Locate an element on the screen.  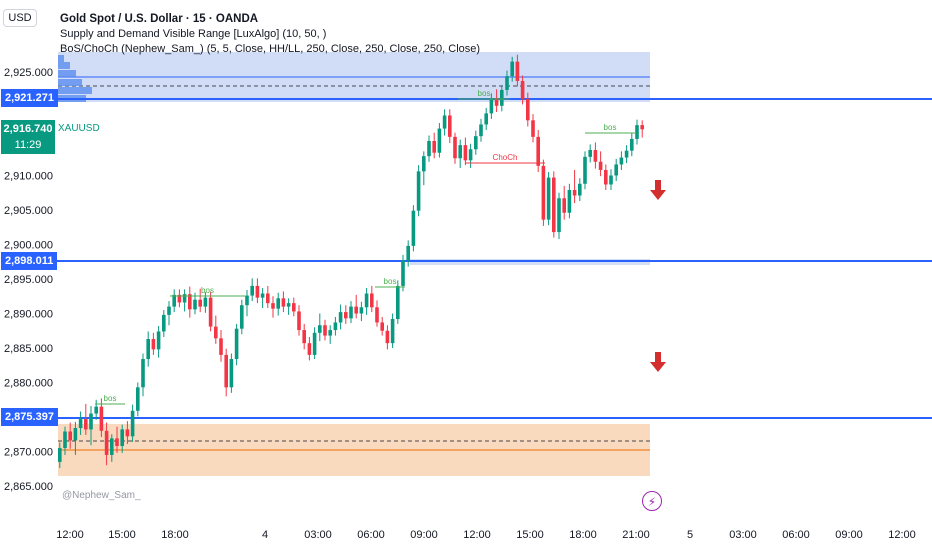
lightning-icon: ⚡ is located at coordinates (652, 501).